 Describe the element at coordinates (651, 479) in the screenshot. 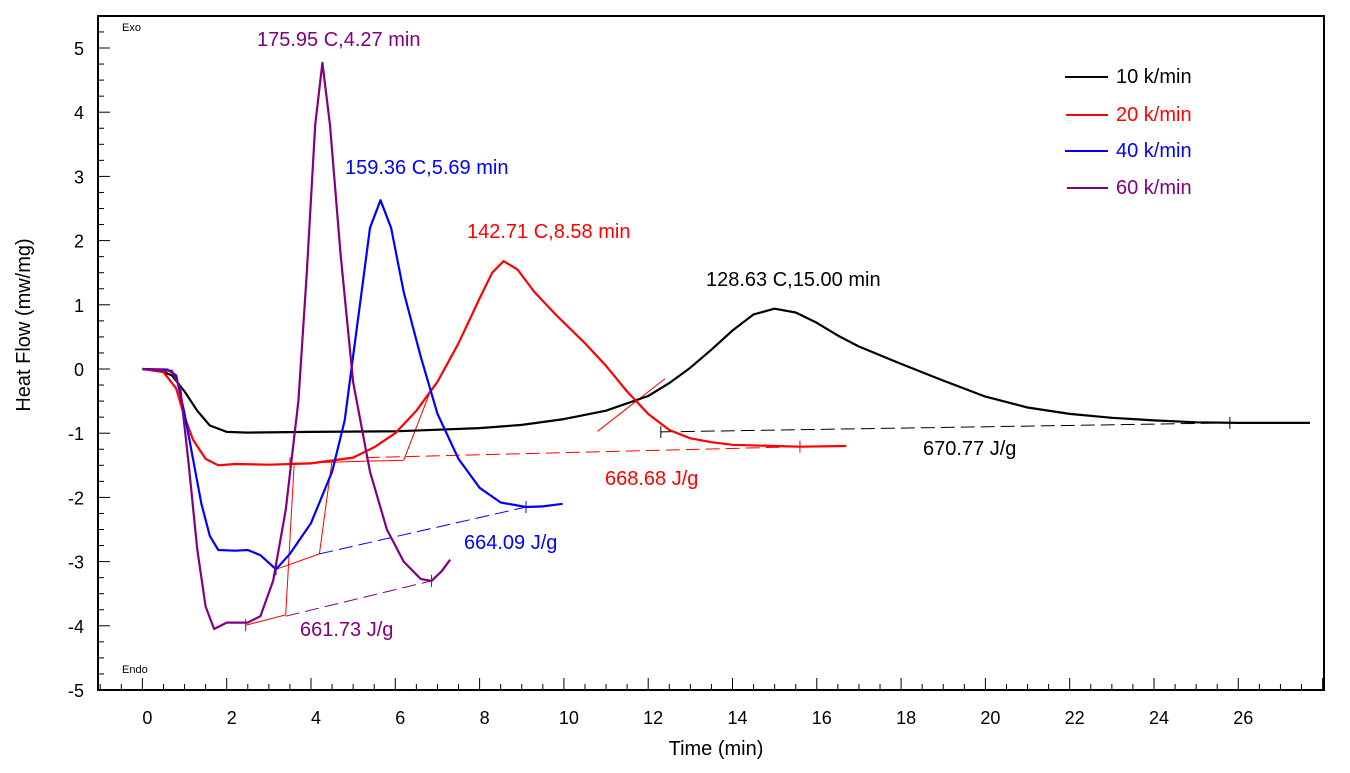

I see `enthalpy-label-20: 668.68 J/g` at that location.